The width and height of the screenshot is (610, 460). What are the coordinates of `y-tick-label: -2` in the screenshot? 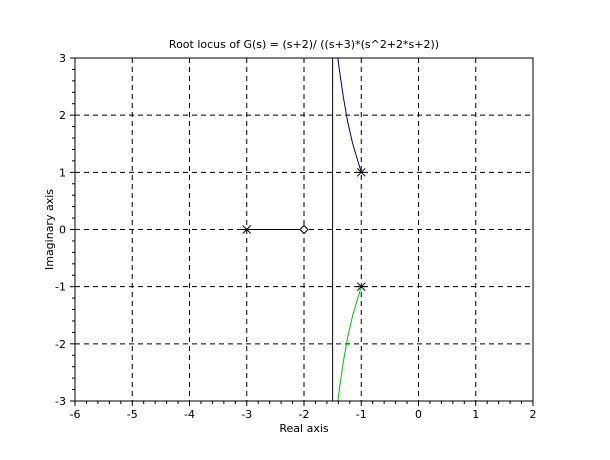 It's located at (60, 344).